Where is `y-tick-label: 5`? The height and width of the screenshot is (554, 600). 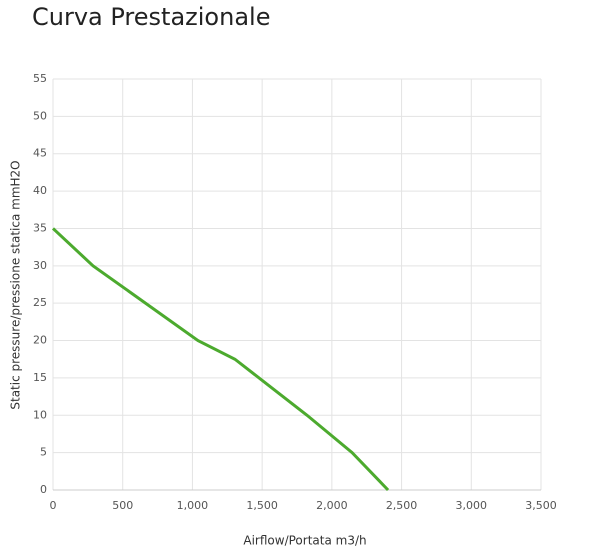
y-tick-label: 5 is located at coordinates (43, 452).